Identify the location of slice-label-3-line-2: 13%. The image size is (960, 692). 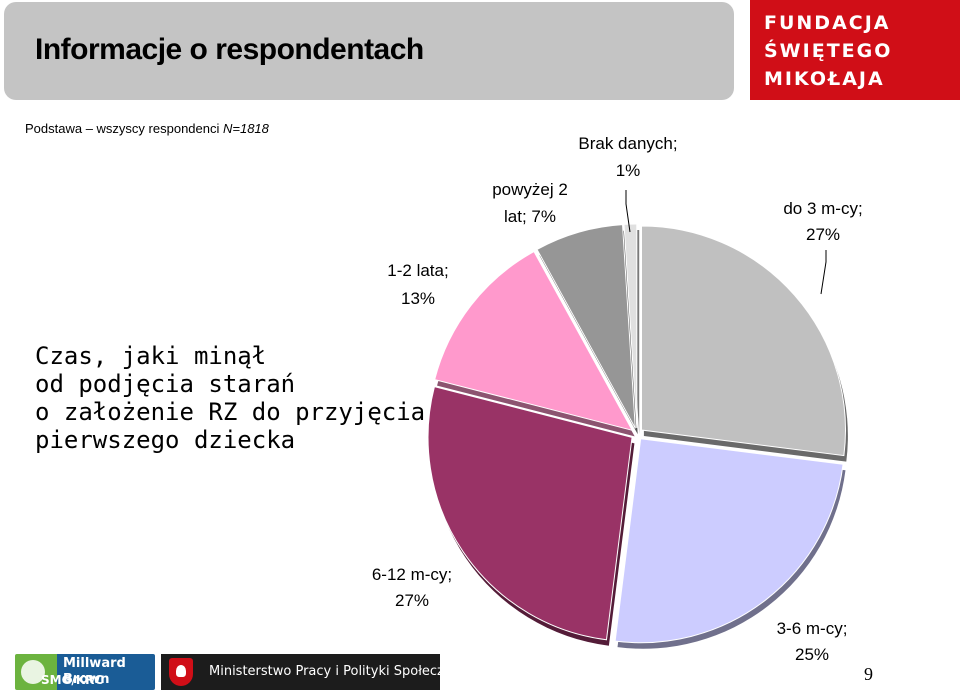
(418, 298).